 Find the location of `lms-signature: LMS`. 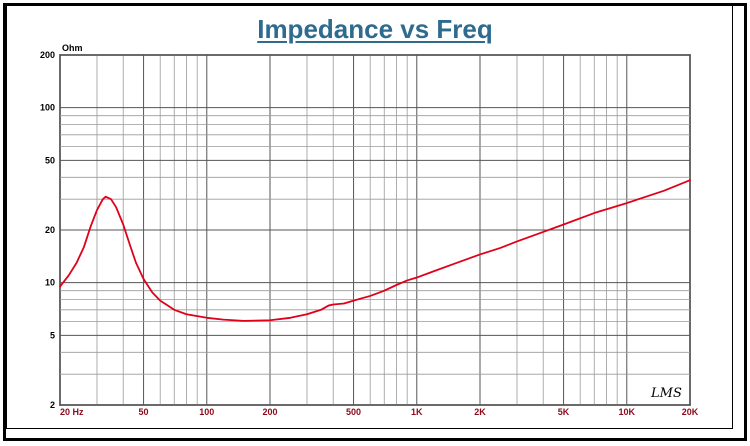

lms-signature: LMS is located at coordinates (666, 393).